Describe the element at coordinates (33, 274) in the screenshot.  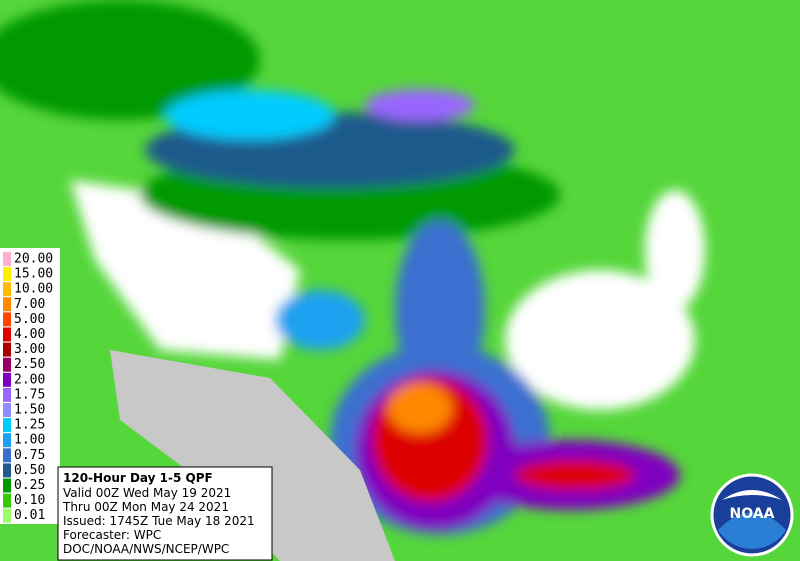
I see `legend-label: 15.00` at that location.